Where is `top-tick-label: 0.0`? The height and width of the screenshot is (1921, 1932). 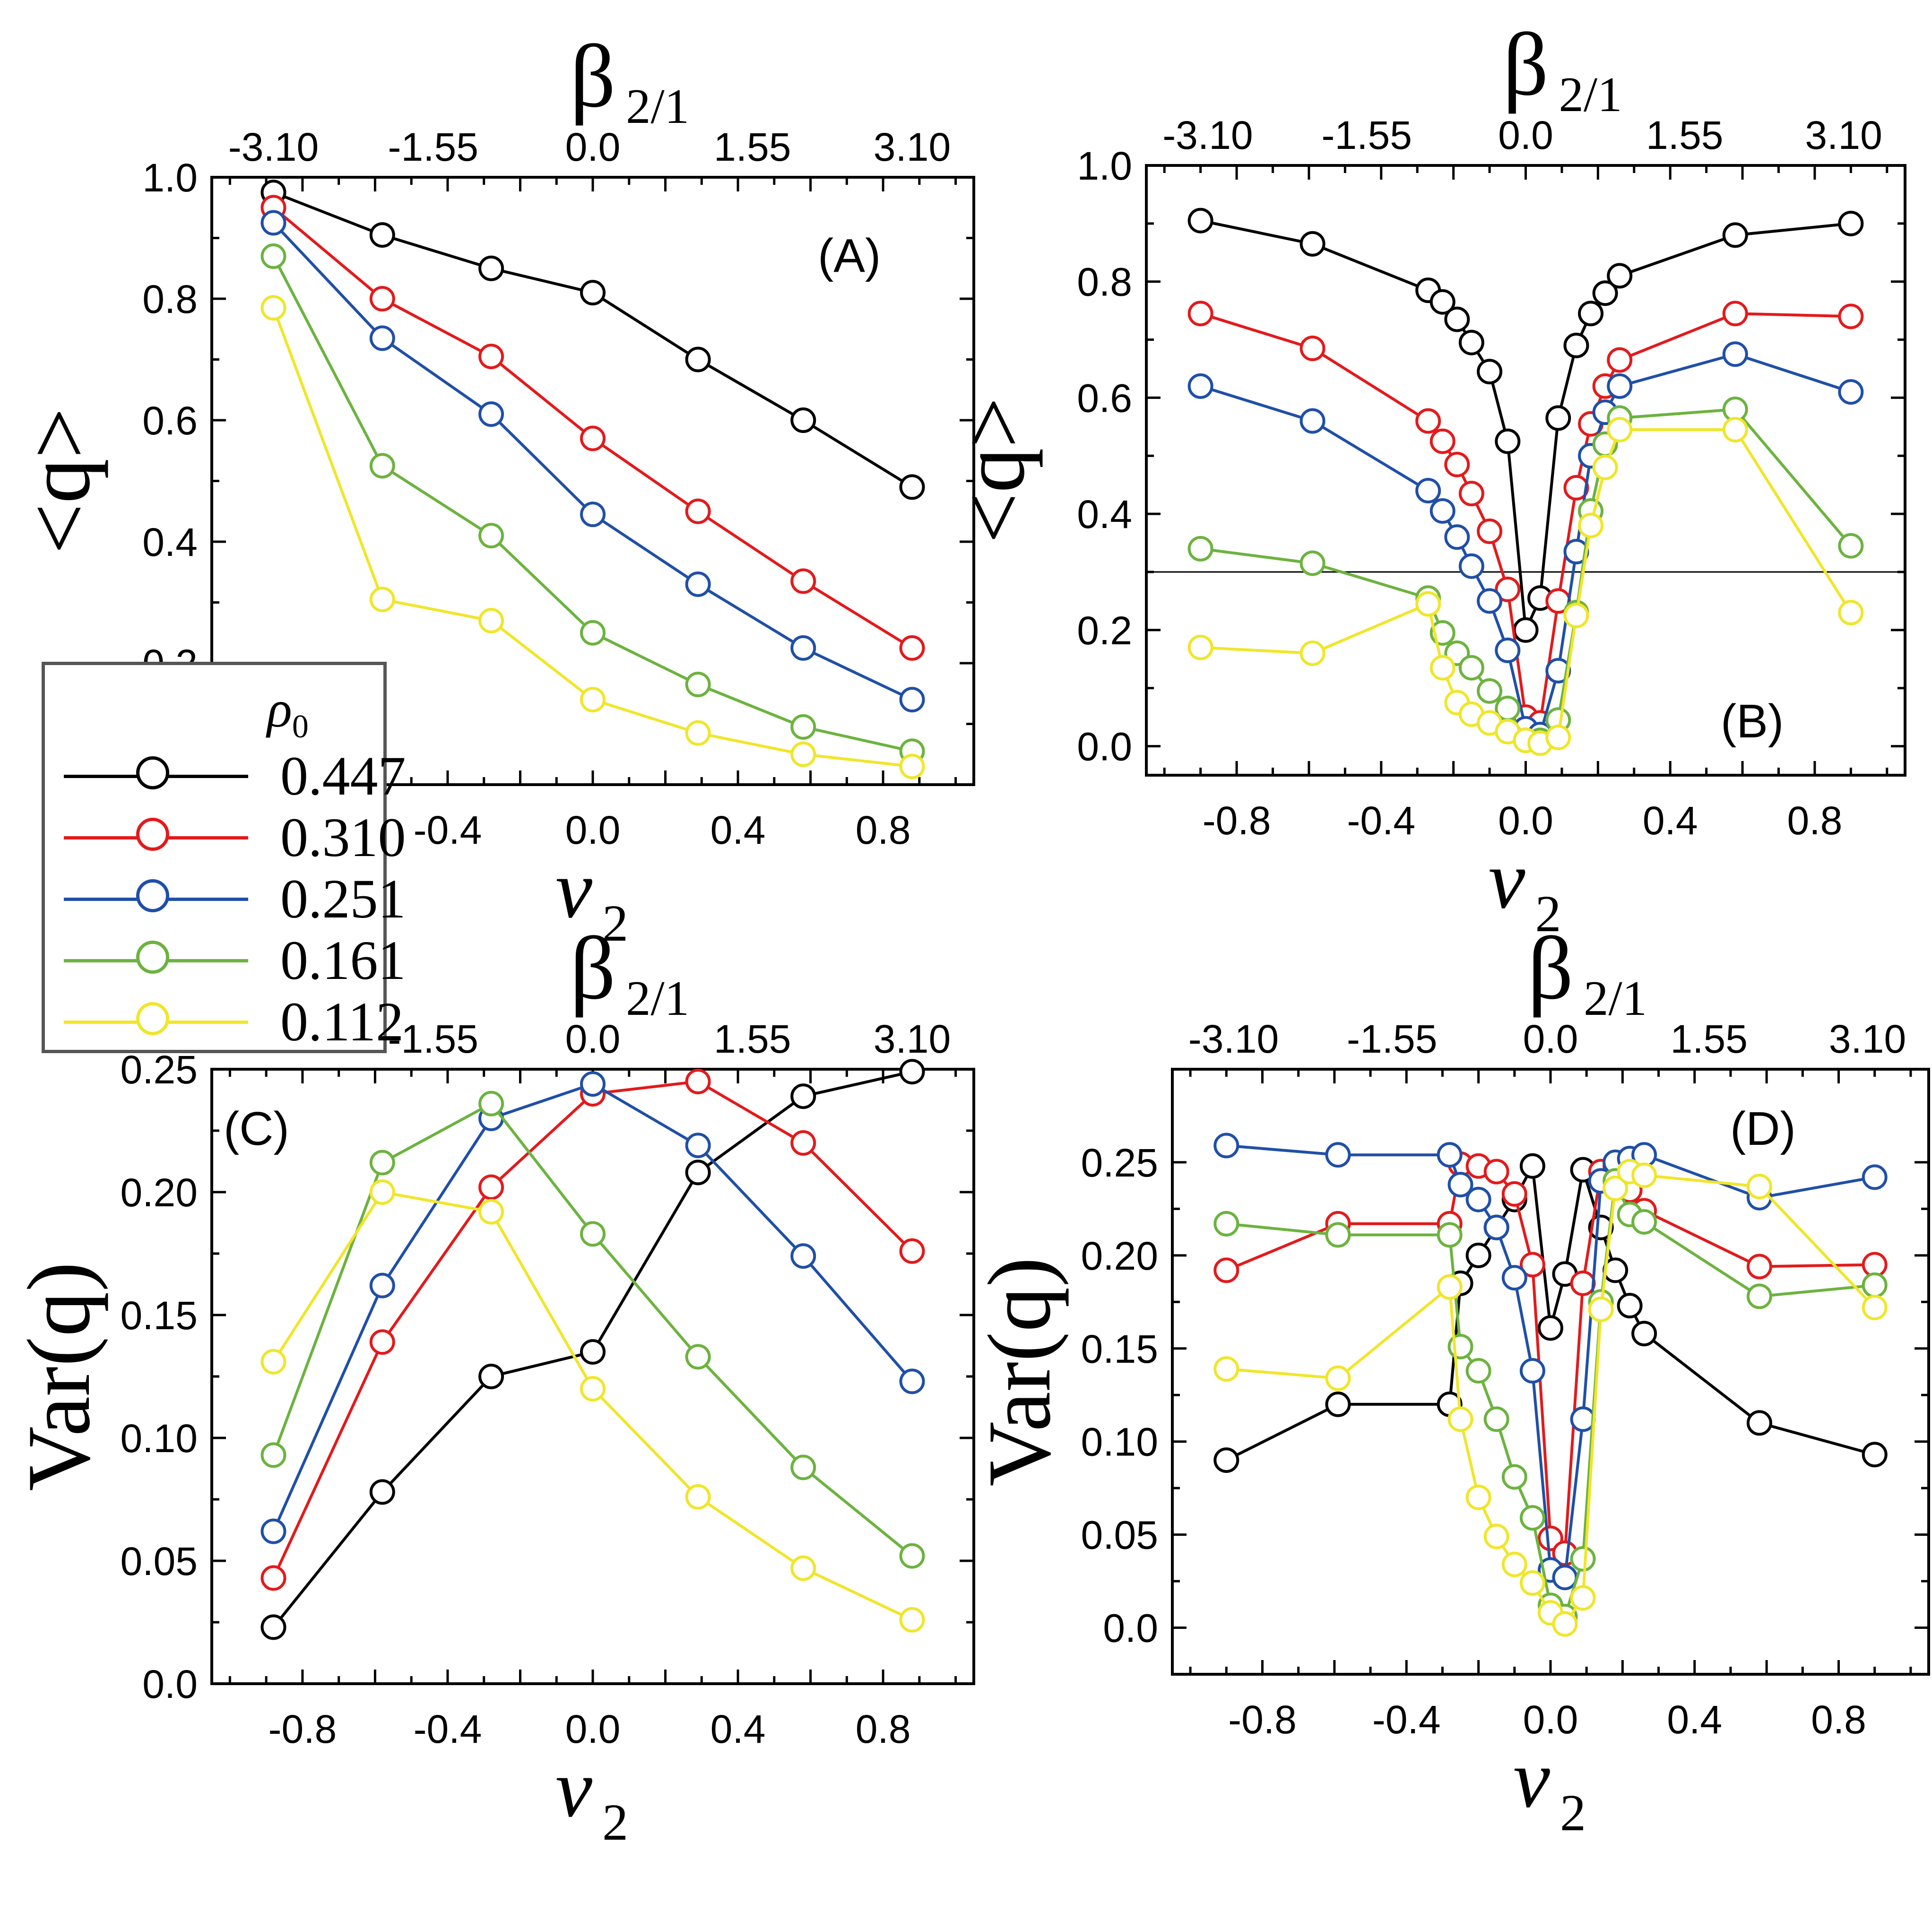
top-tick-label: 0.0 is located at coordinates (593, 147).